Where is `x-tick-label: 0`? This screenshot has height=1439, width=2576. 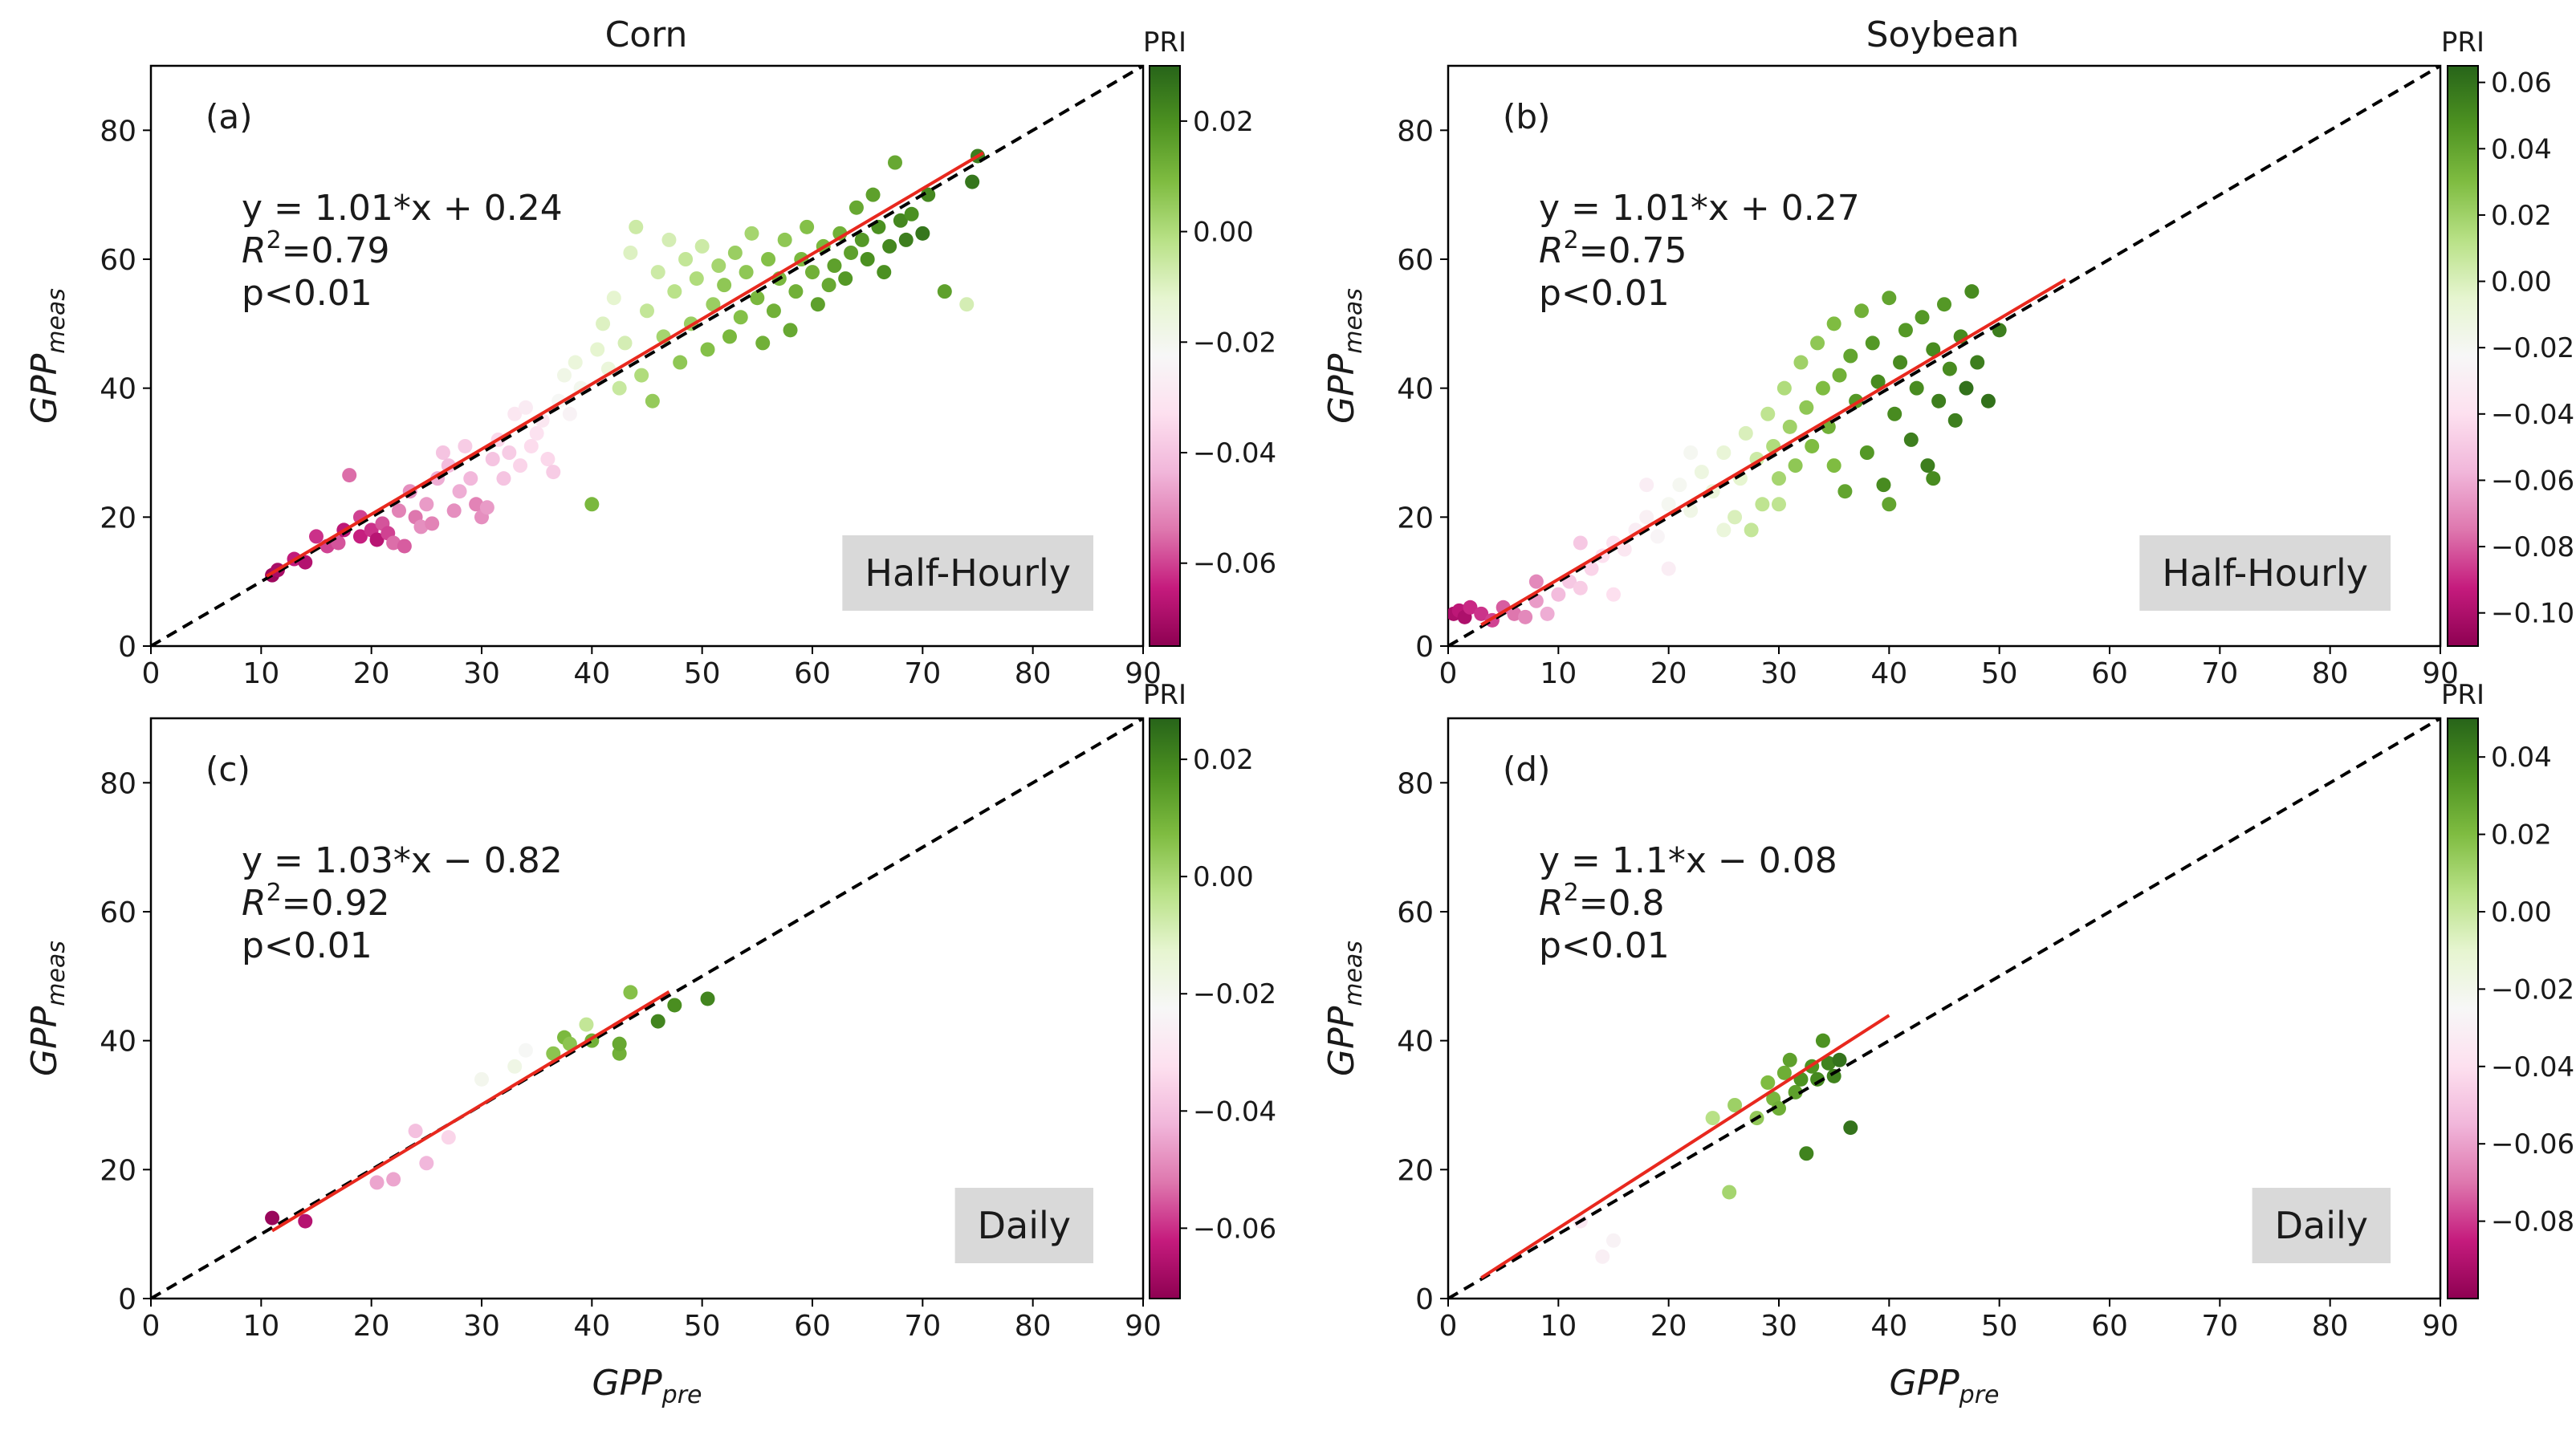 x-tick-label: 0 is located at coordinates (1448, 1326).